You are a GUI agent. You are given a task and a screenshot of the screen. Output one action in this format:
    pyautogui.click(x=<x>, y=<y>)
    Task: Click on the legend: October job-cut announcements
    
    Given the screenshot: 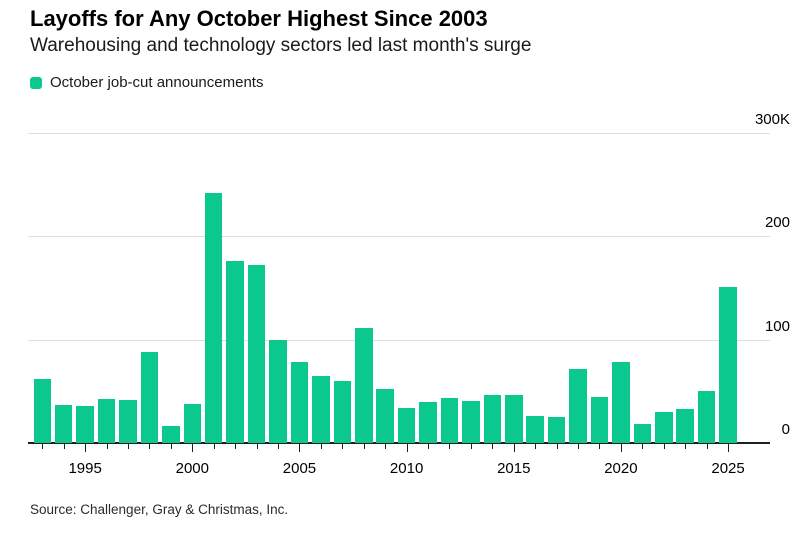 What is the action you would take?
    pyautogui.click(x=146, y=82)
    